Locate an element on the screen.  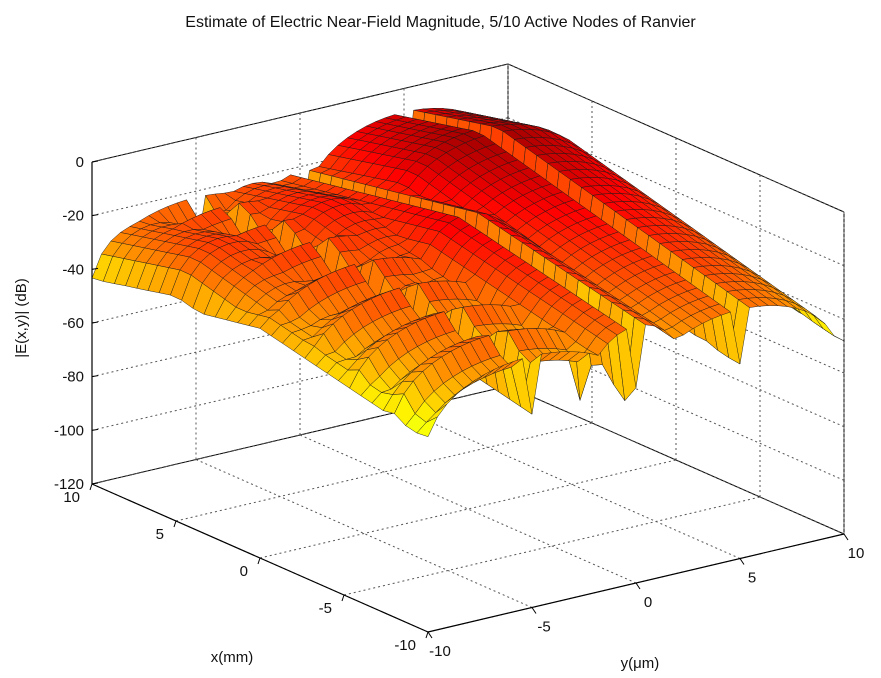
y-axis-label: y(μm) is located at coordinates (640, 663).